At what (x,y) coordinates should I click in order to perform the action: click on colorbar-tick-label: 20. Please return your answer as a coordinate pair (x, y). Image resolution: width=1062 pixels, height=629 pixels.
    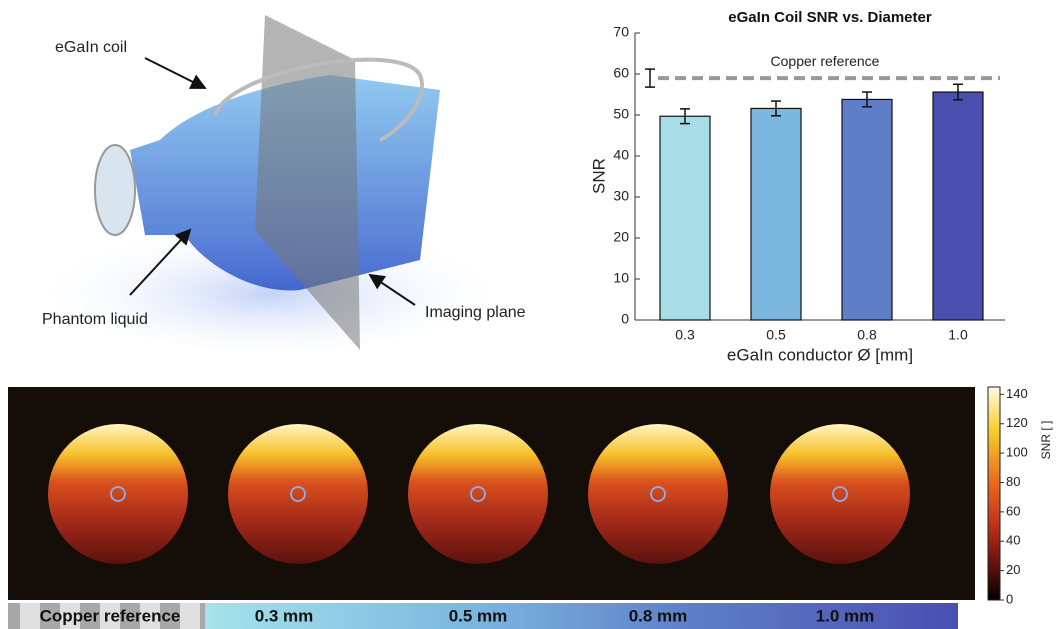
    Looking at the image, I should click on (1013, 569).